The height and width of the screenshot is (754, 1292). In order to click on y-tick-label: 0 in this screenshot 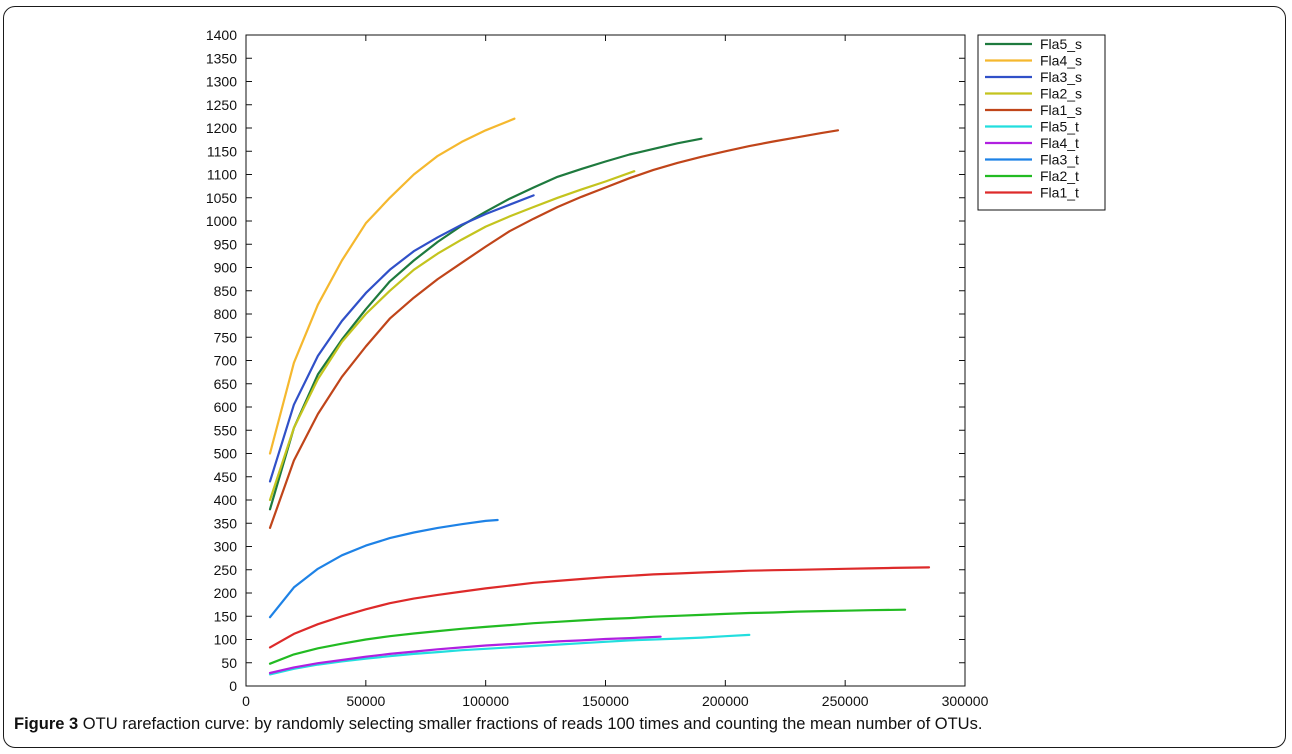, I will do `click(233, 686)`.